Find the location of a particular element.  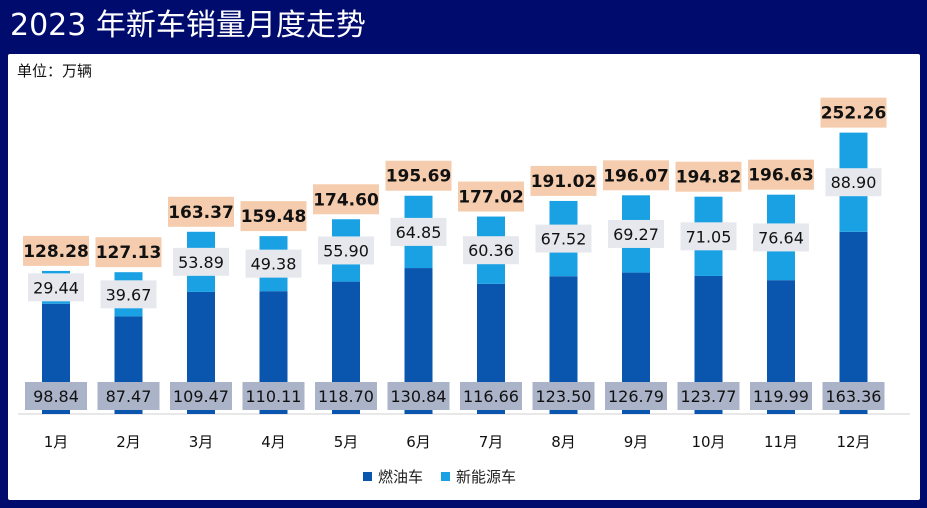

label-fuel-11-bg is located at coordinates (781, 396).